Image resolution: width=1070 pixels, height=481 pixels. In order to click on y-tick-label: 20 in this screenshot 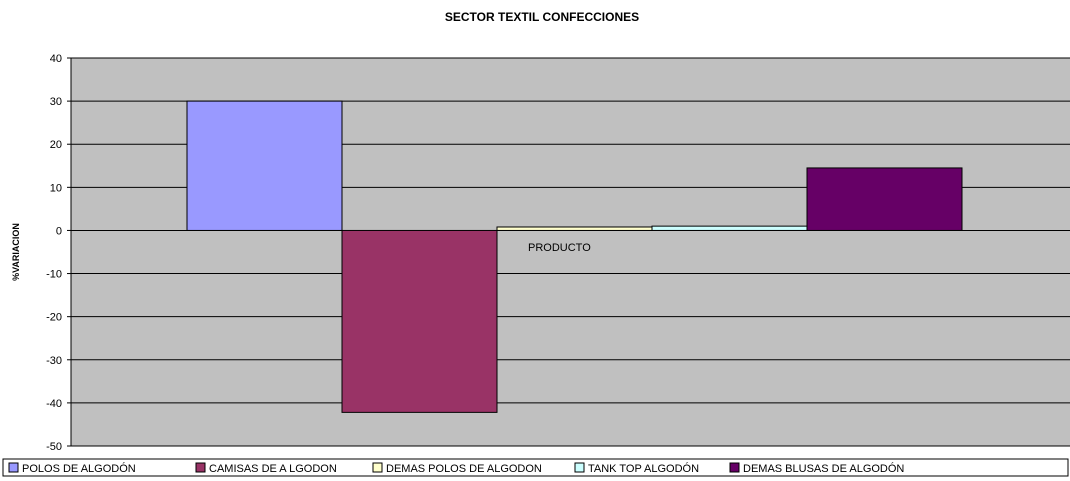, I will do `click(56, 145)`.